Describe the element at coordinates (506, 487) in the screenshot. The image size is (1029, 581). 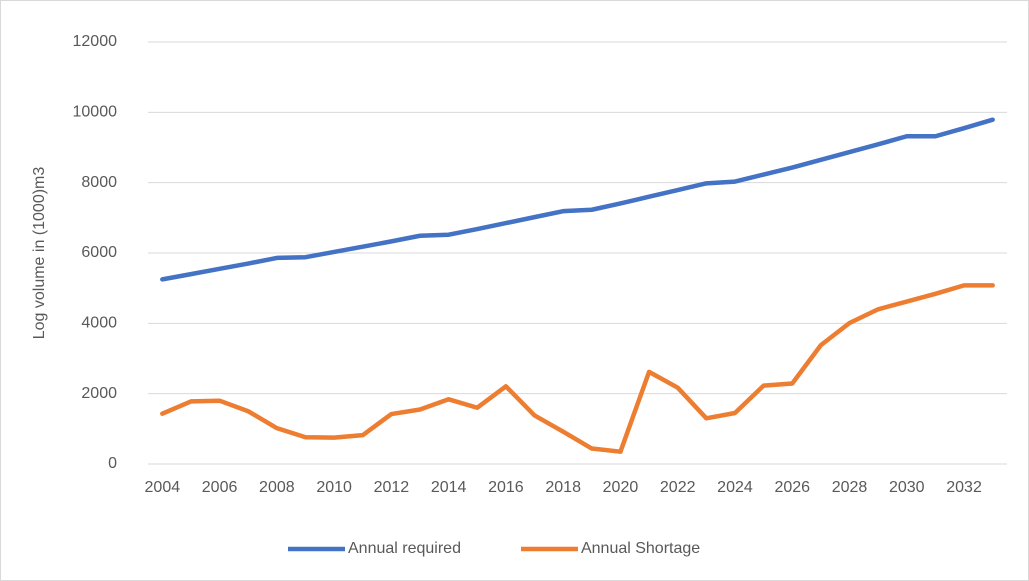
I see `x-tick-label: 2016` at that location.